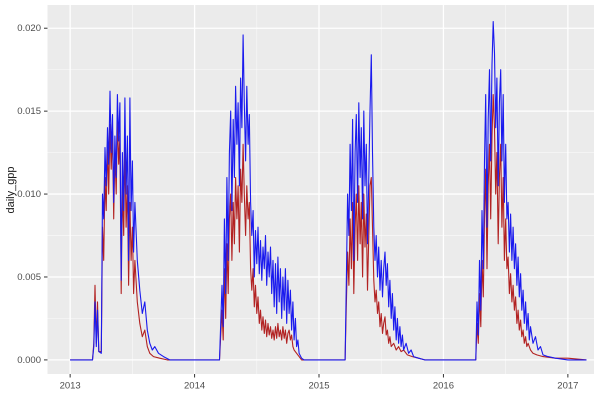 Image resolution: width=600 pixels, height=400 pixels. Describe the element at coordinates (443, 386) in the screenshot. I see `x-tick-label: 2016` at that location.